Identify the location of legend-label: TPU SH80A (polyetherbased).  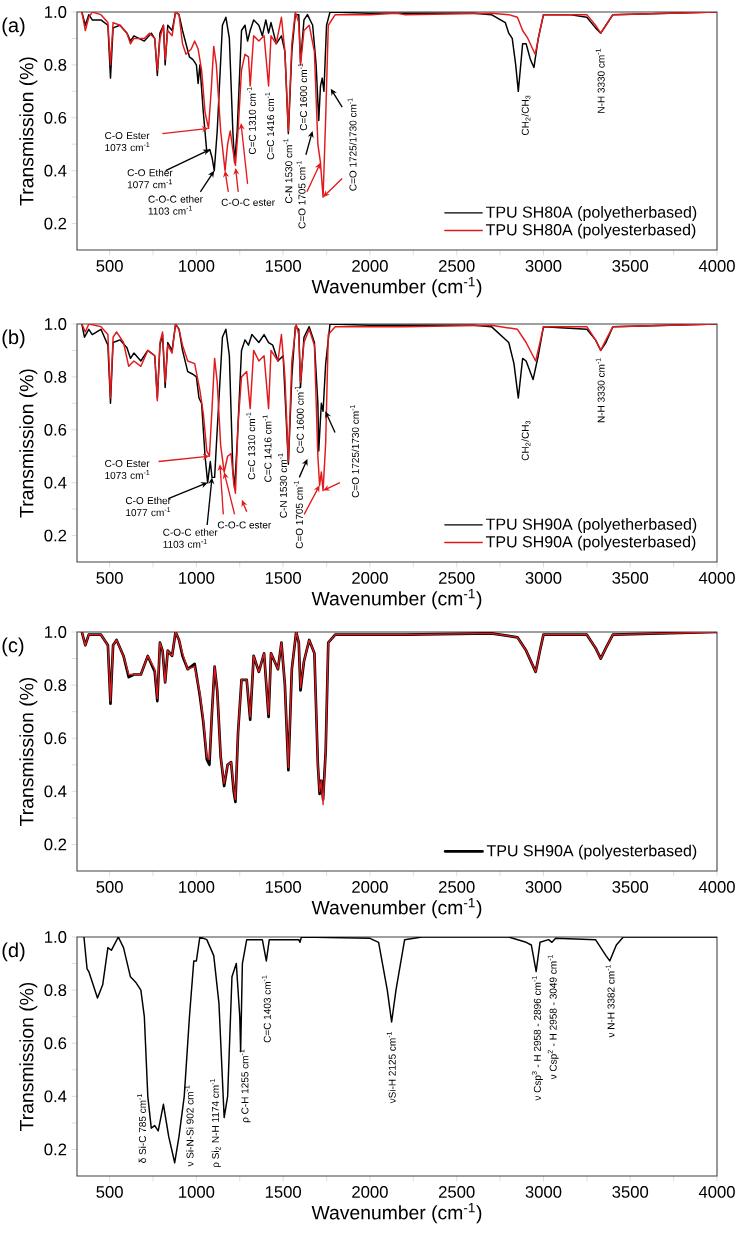
(591, 213).